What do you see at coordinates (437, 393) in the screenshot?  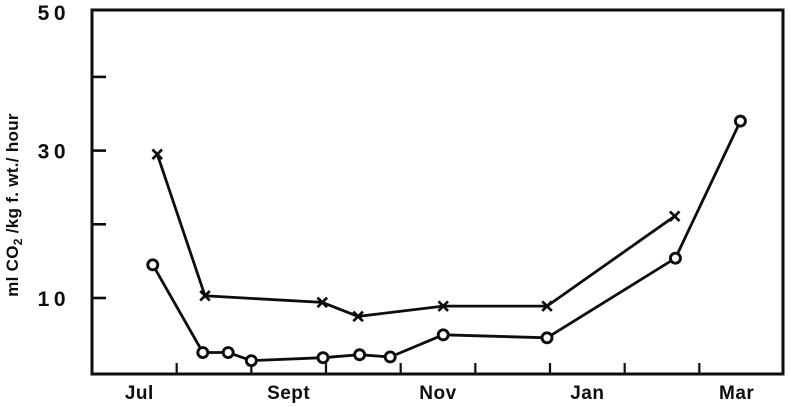 I see `x-axis-month-label: Nov` at bounding box center [437, 393].